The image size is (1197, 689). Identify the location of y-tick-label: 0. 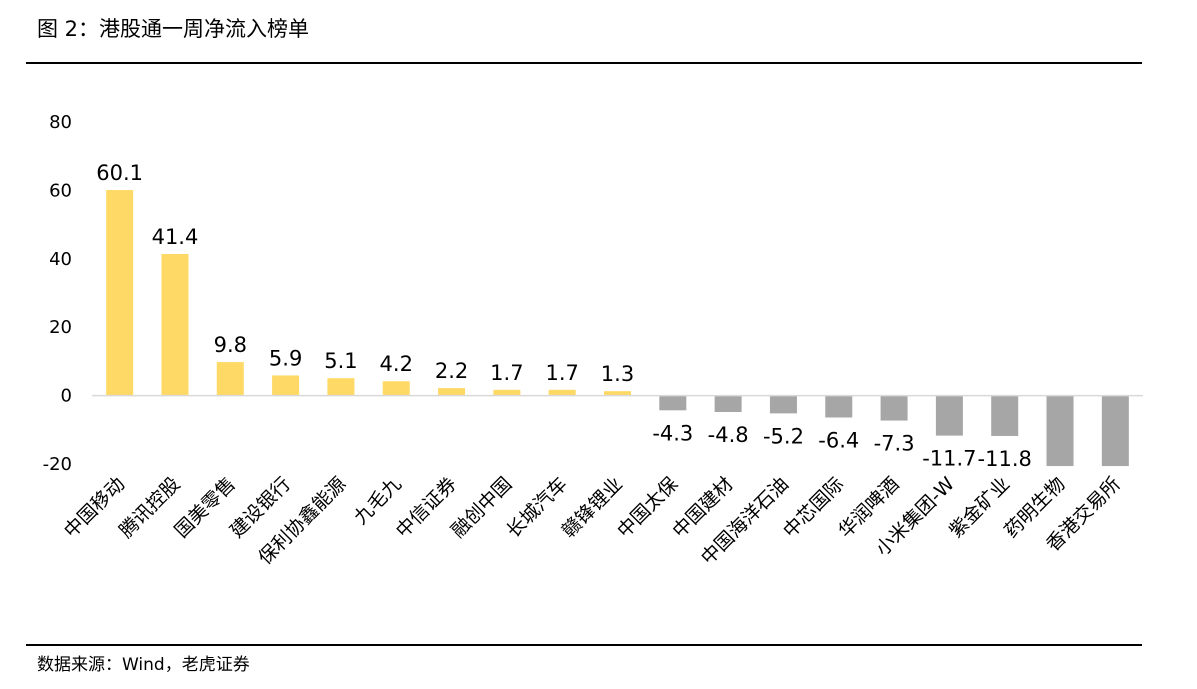
(66, 396).